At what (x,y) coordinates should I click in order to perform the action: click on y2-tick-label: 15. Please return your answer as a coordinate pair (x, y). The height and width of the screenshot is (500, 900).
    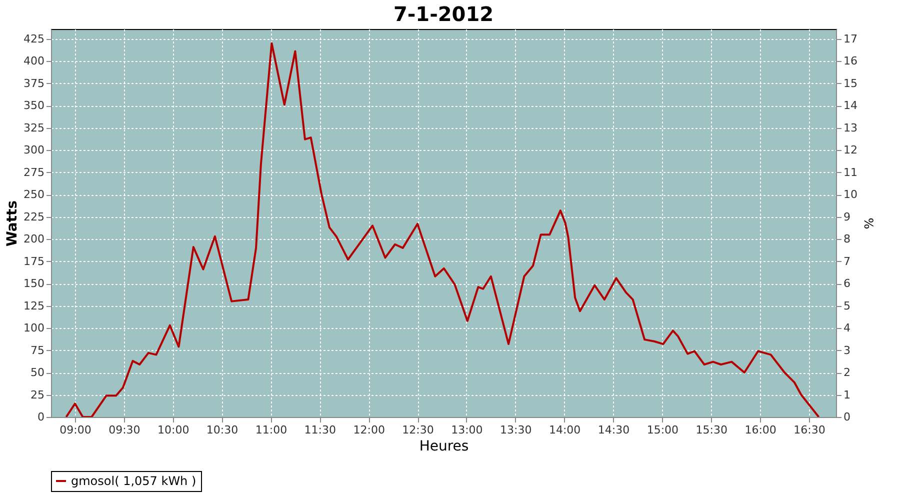
    Looking at the image, I should click on (851, 83).